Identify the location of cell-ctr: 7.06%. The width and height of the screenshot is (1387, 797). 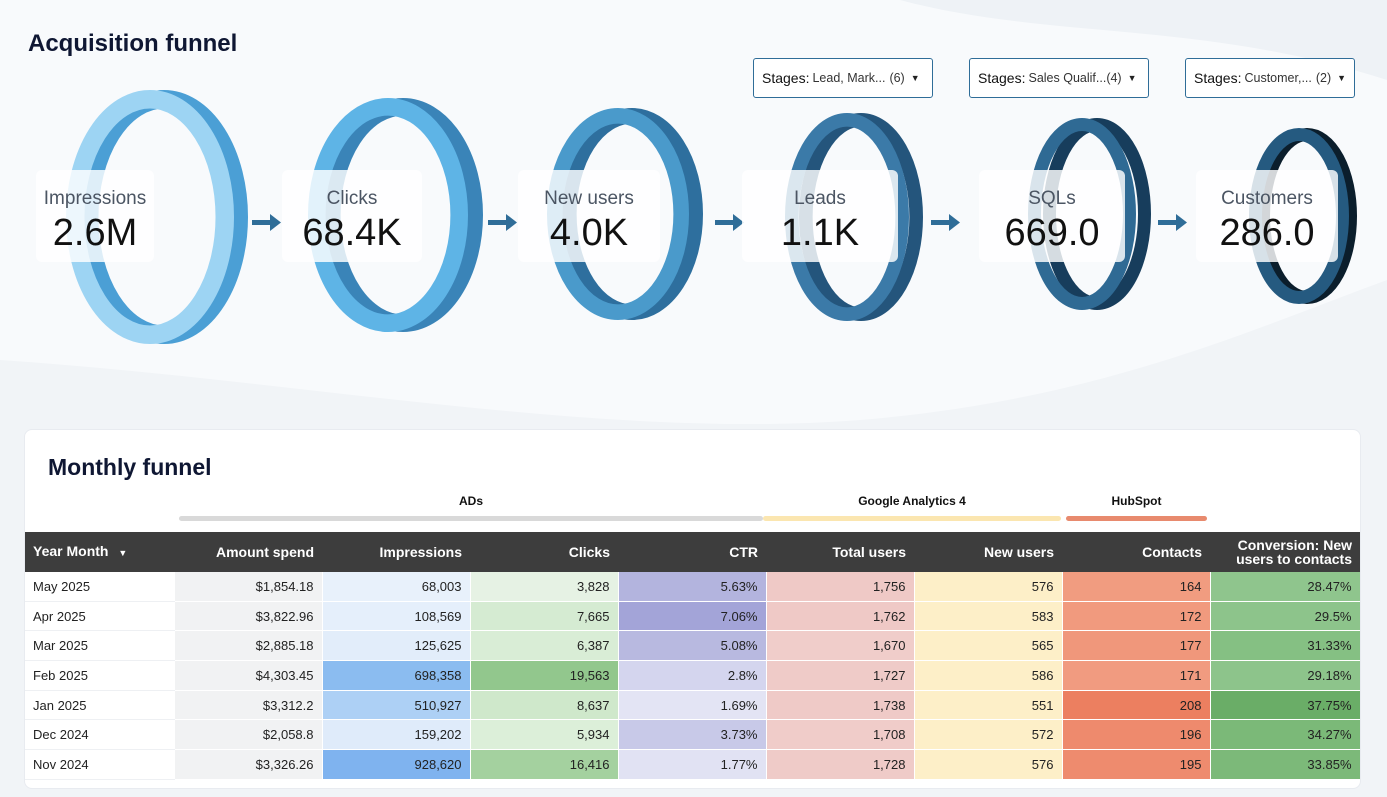
(692, 616).